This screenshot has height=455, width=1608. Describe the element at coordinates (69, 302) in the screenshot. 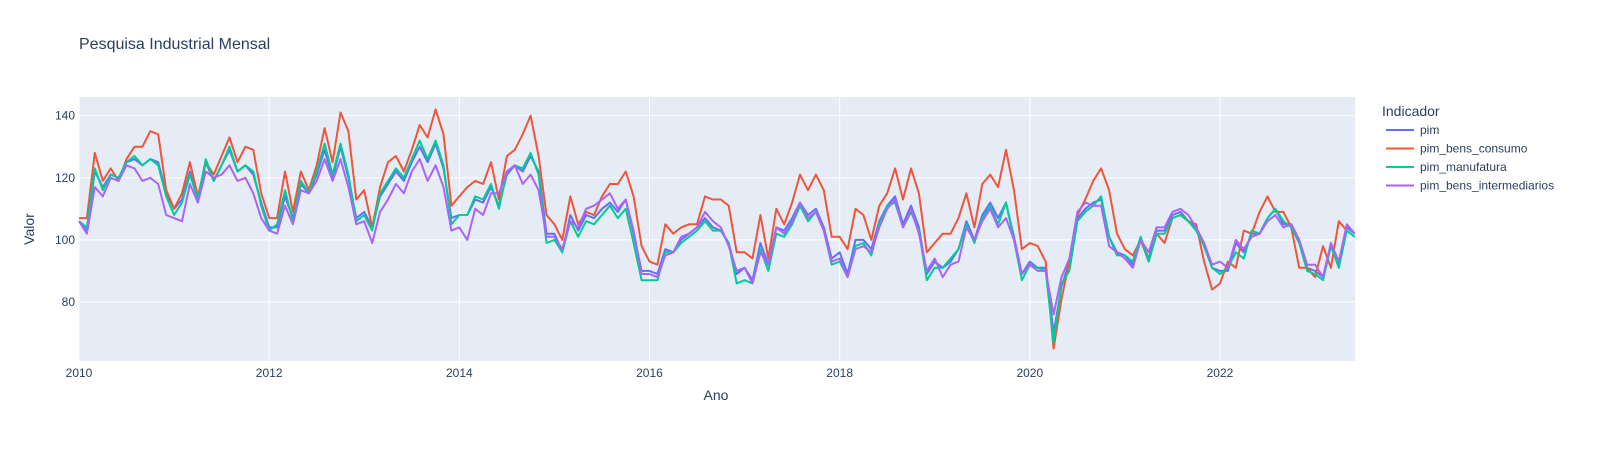

I see `y-tick-label: 80` at that location.